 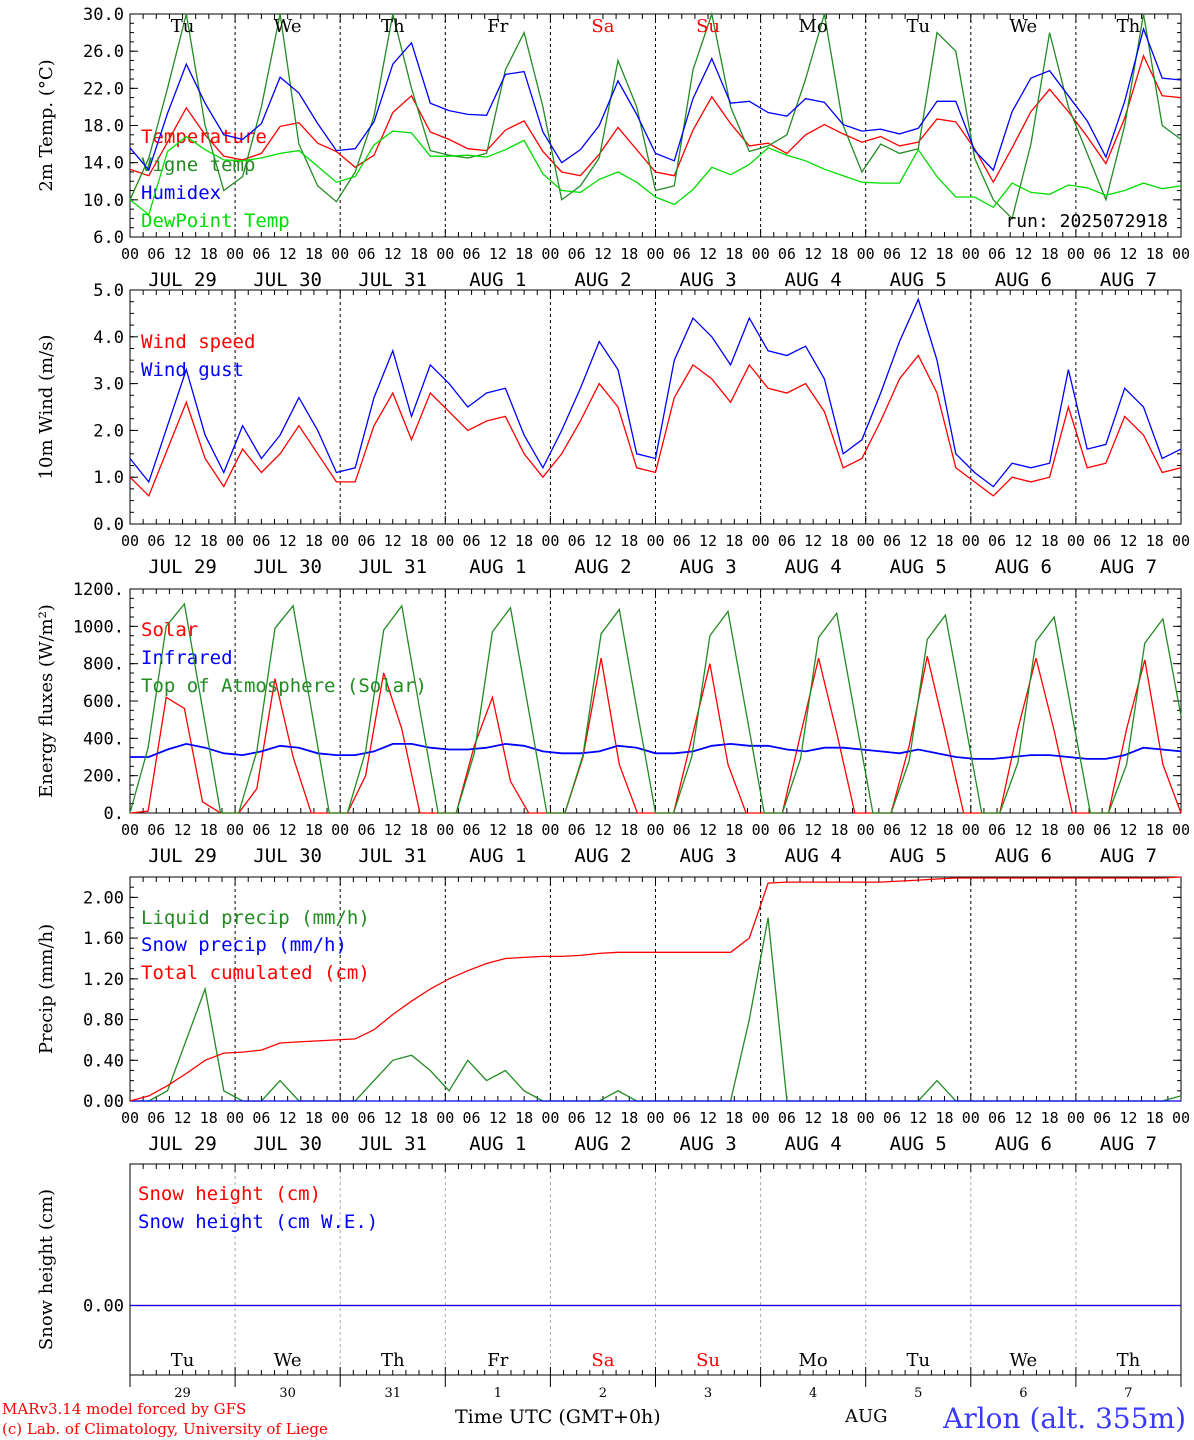 What do you see at coordinates (103, 15) in the screenshot?
I see `y-tick-label: 30.0` at bounding box center [103, 15].